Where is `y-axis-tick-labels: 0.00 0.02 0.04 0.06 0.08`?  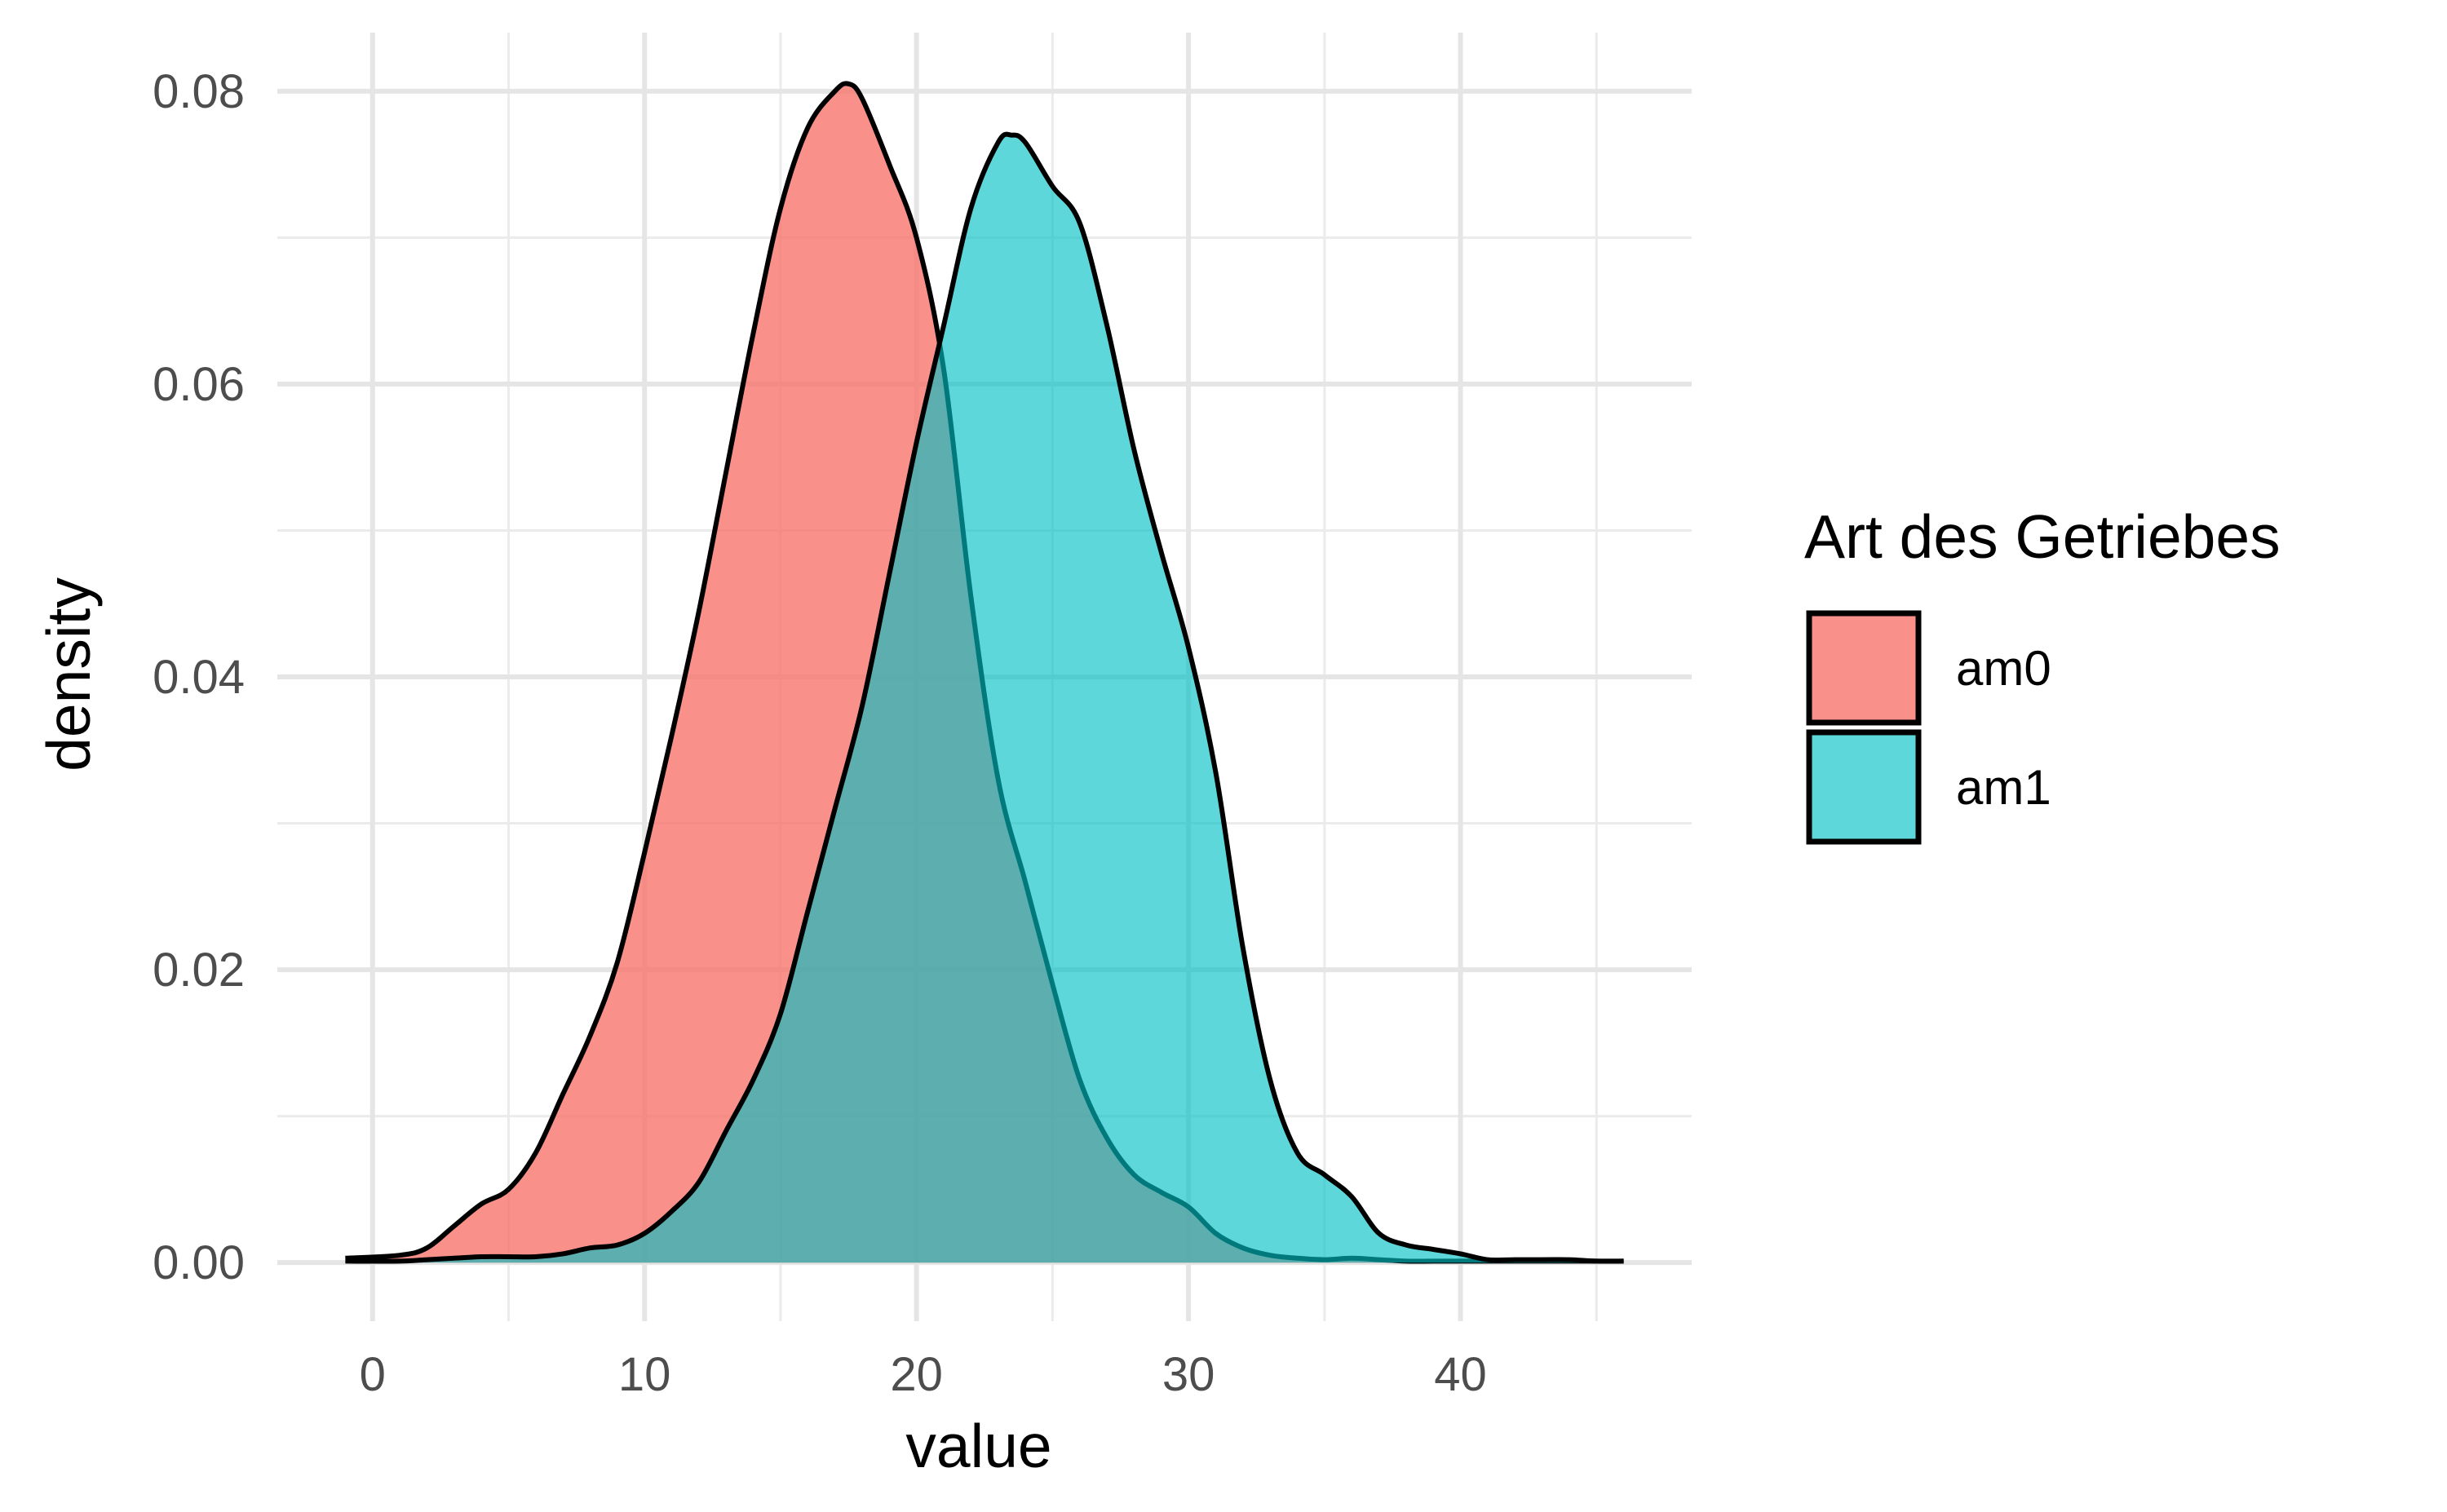 y-axis-tick-labels: 0.00 0.02 0.04 0.06 0.08 is located at coordinates (199, 677).